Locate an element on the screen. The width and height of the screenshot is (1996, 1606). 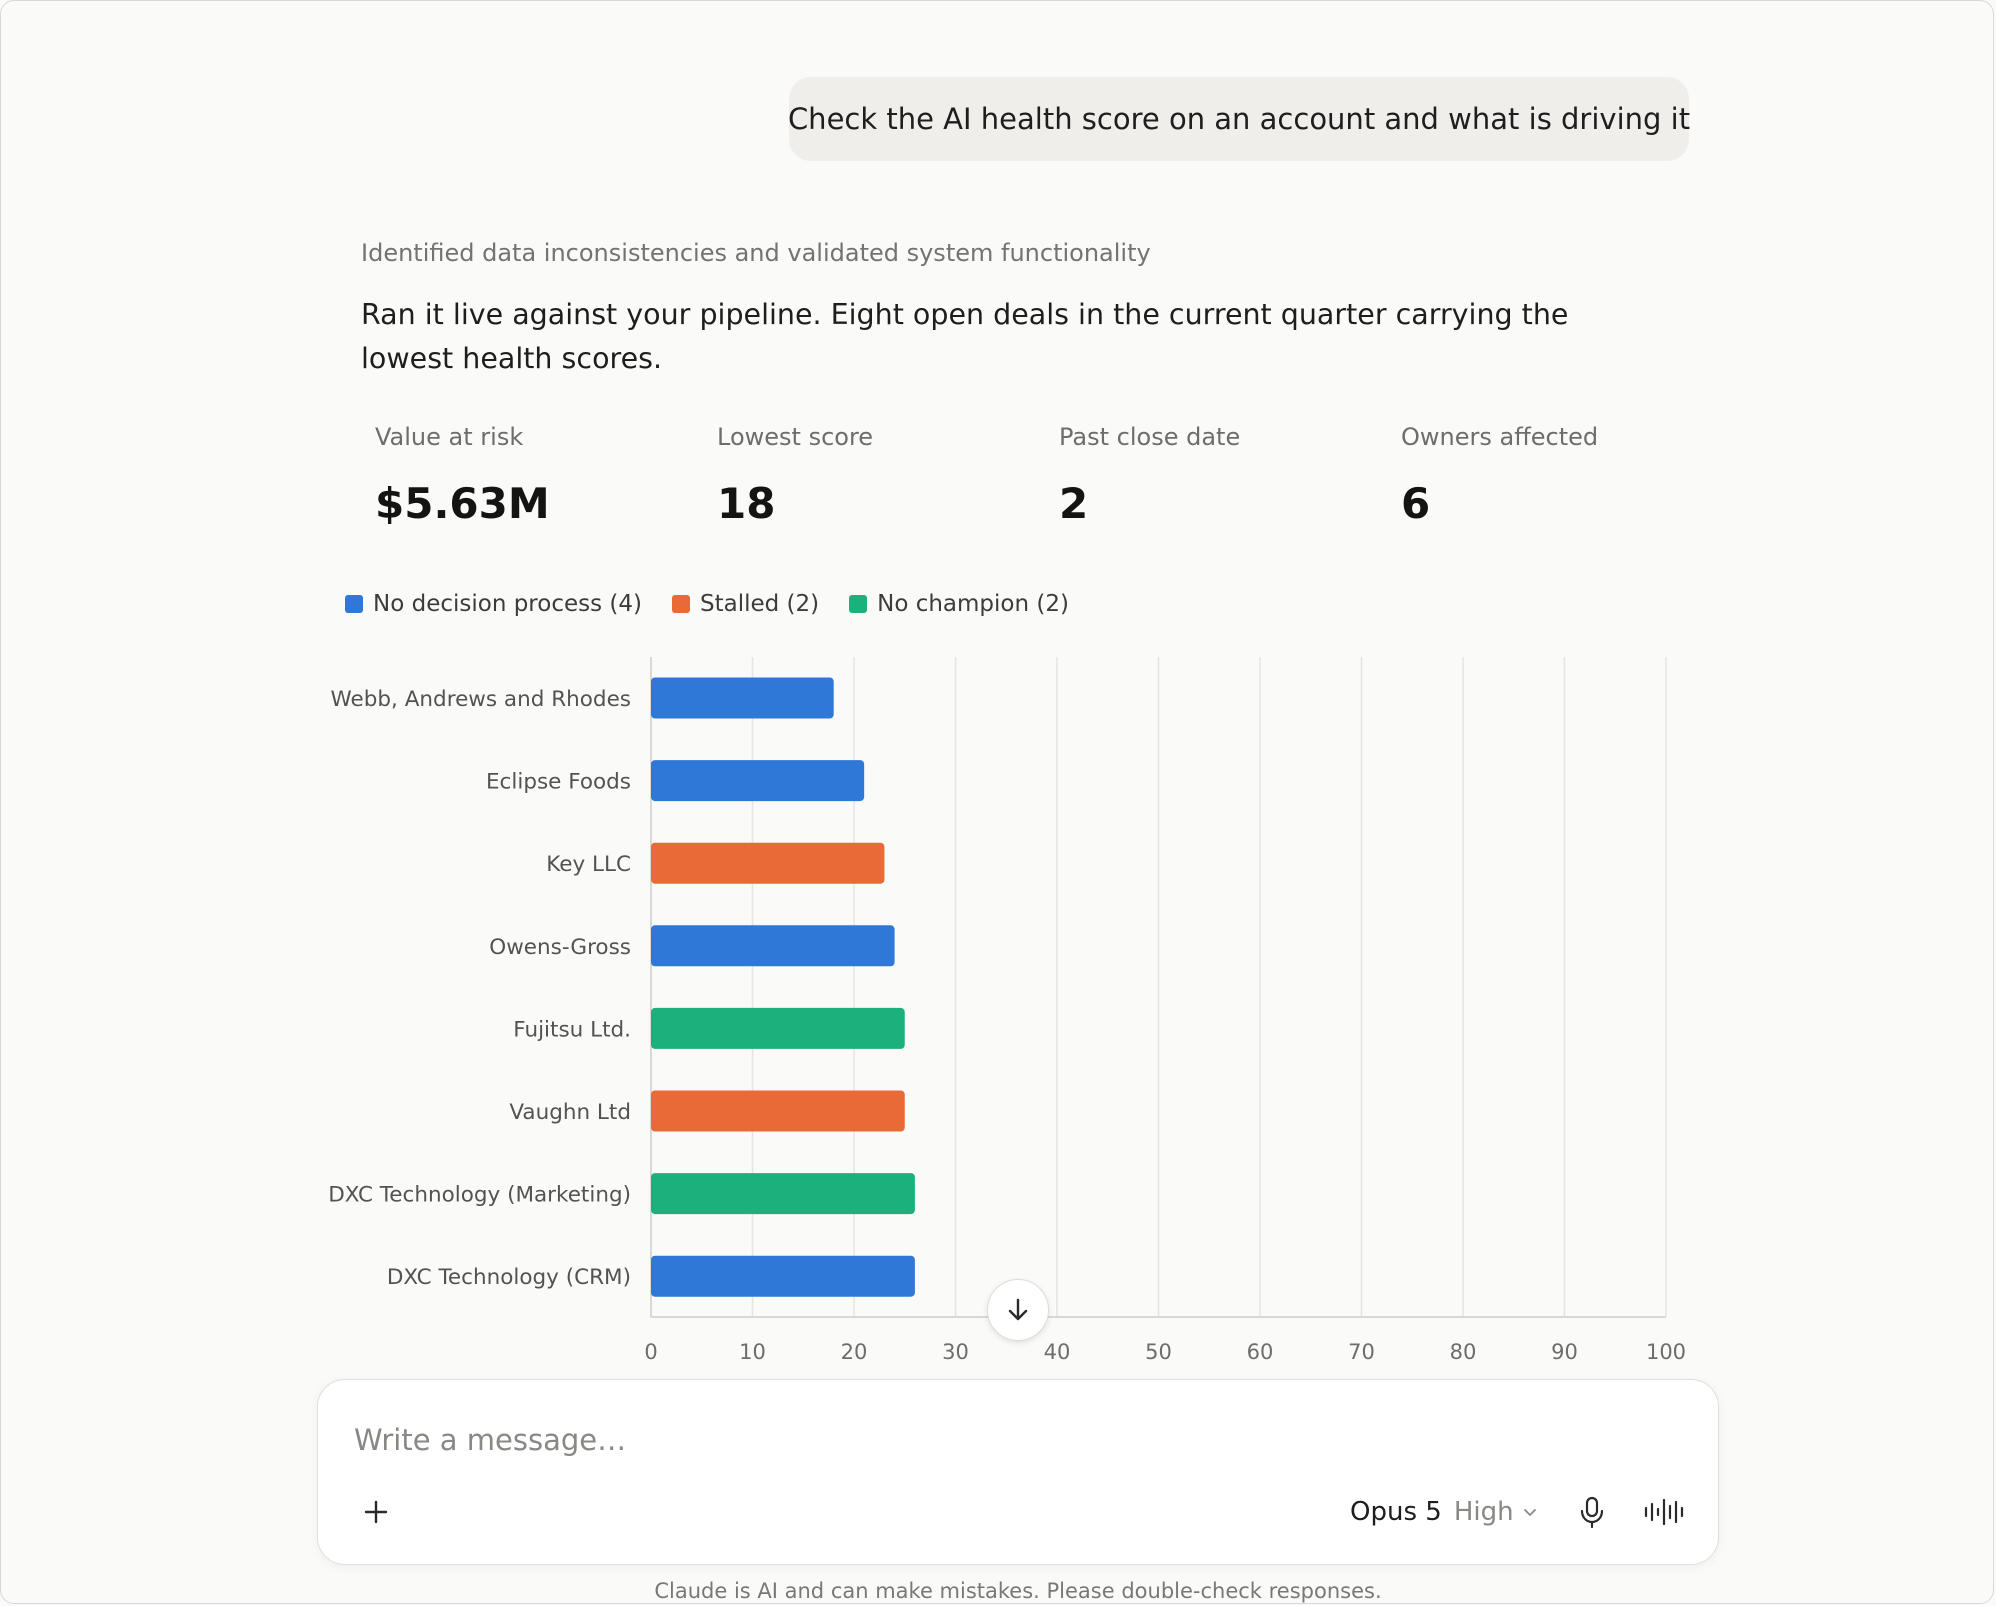
stat-label: Value at risk is located at coordinates (449, 437).